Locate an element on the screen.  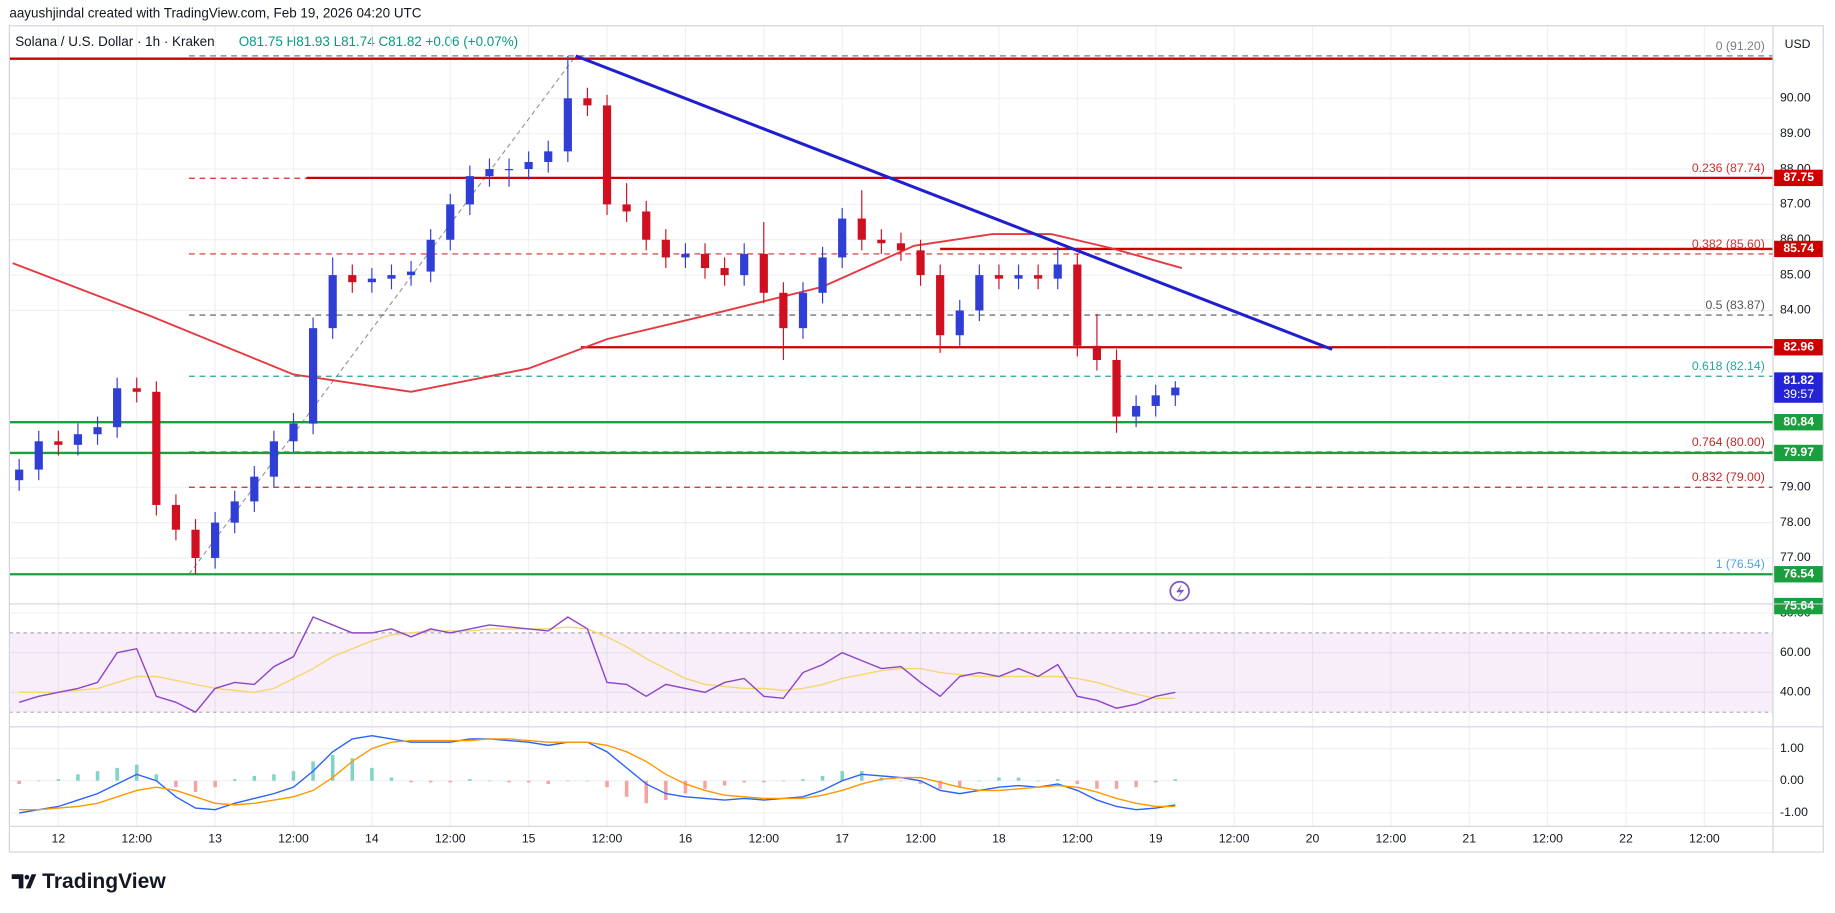
y-tick-label: 89.00 is located at coordinates (1795, 133).